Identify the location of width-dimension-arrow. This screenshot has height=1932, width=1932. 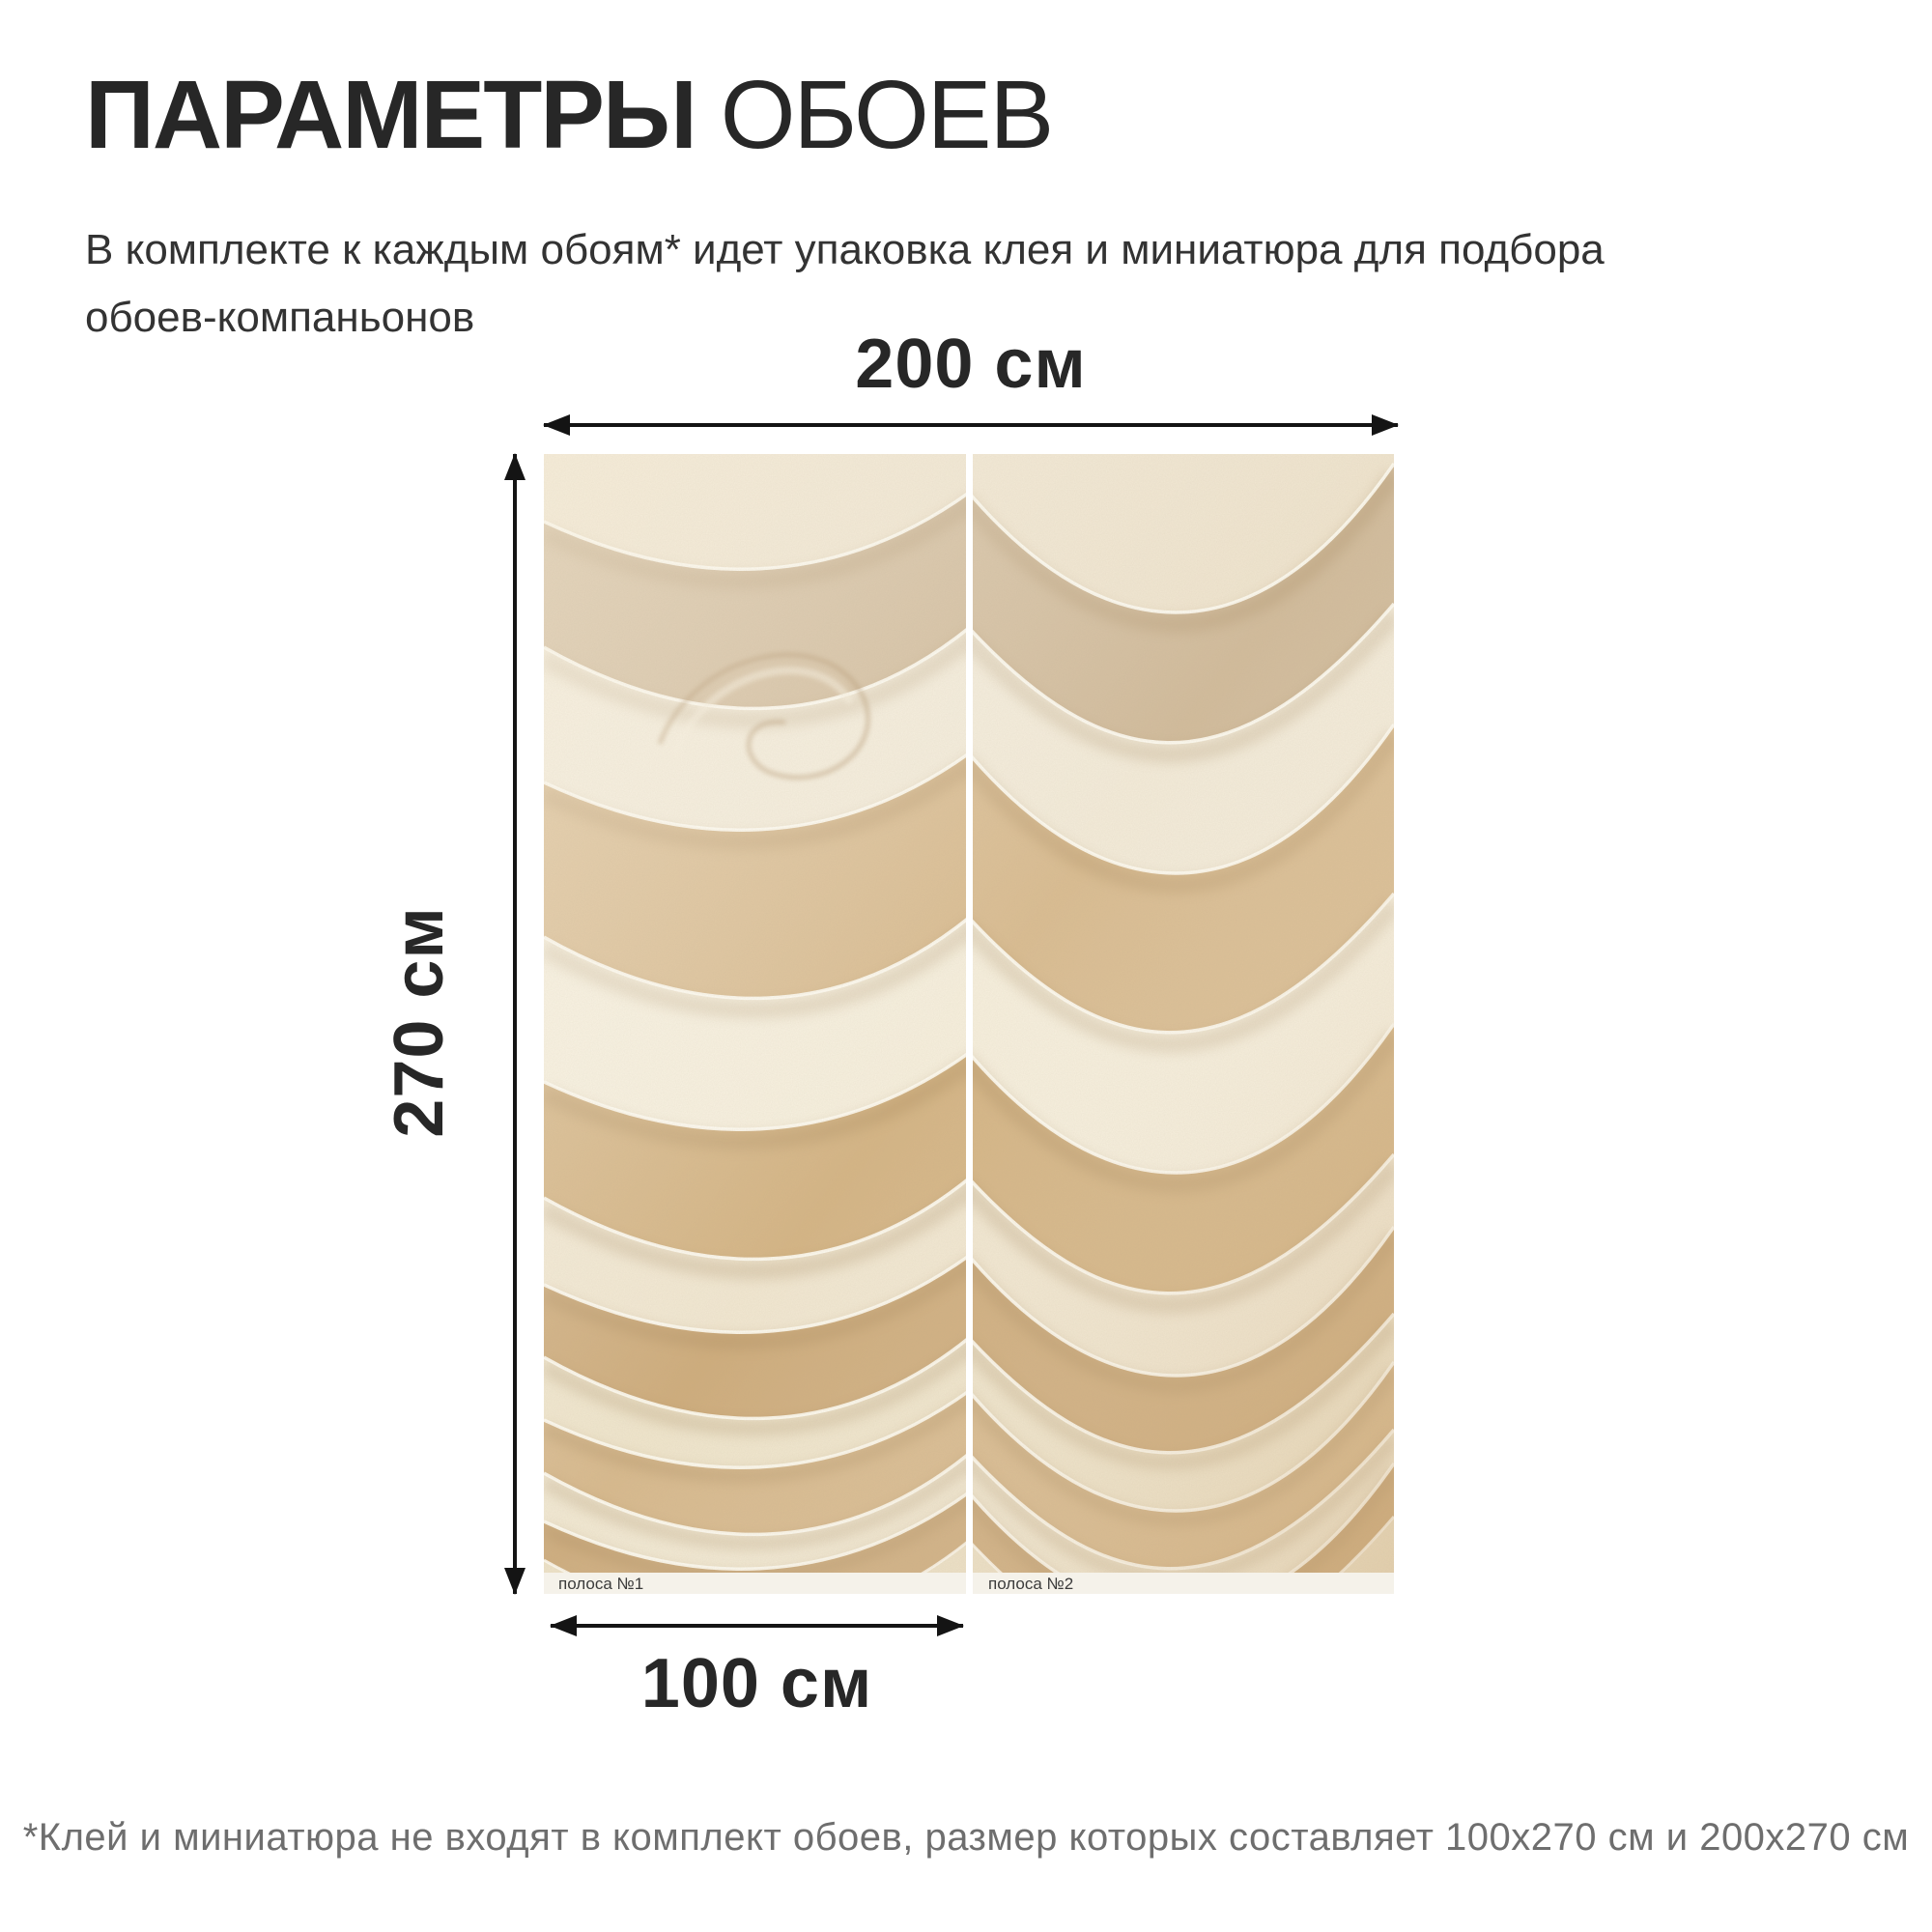
(971, 425).